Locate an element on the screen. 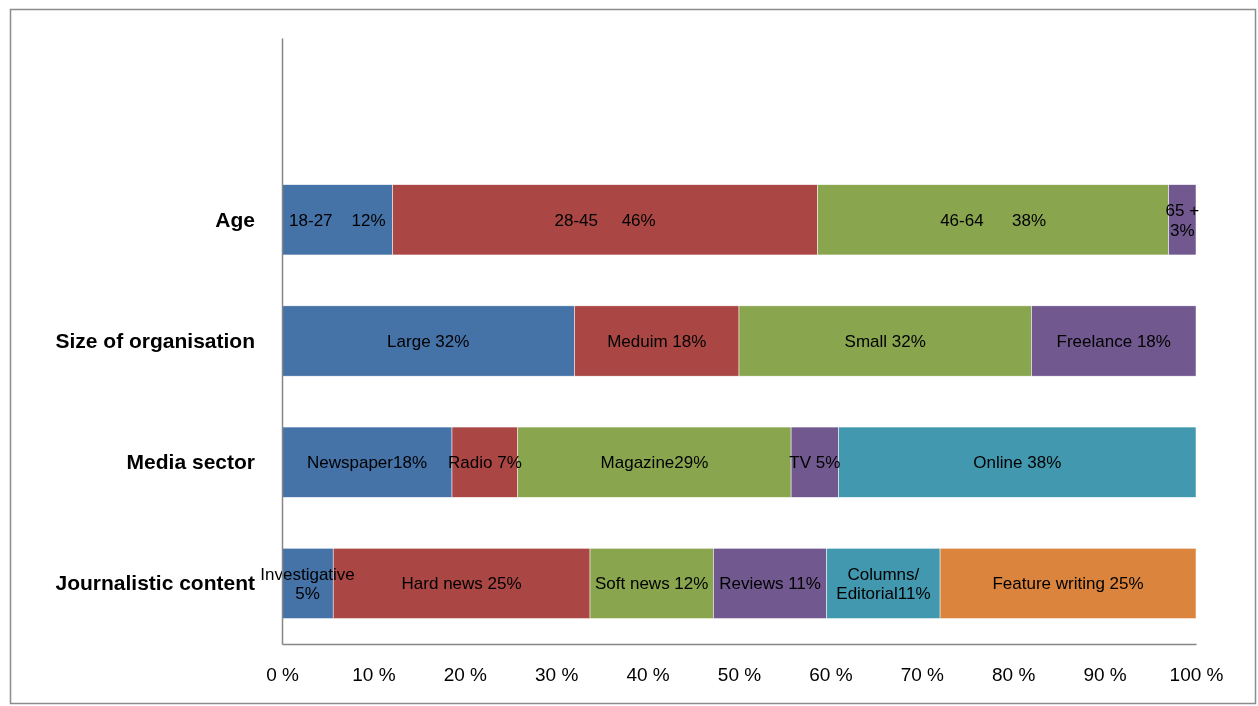 The height and width of the screenshot is (706, 1258). data-label: Meduim 18% is located at coordinates (657, 341).